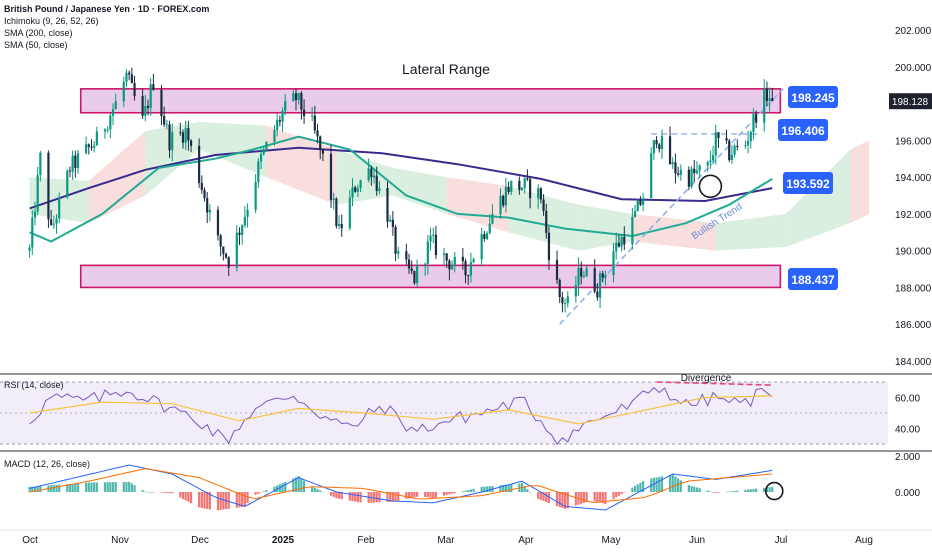  Describe the element at coordinates (913, 31) in the screenshot. I see `price-tick-label: 202.000` at that location.